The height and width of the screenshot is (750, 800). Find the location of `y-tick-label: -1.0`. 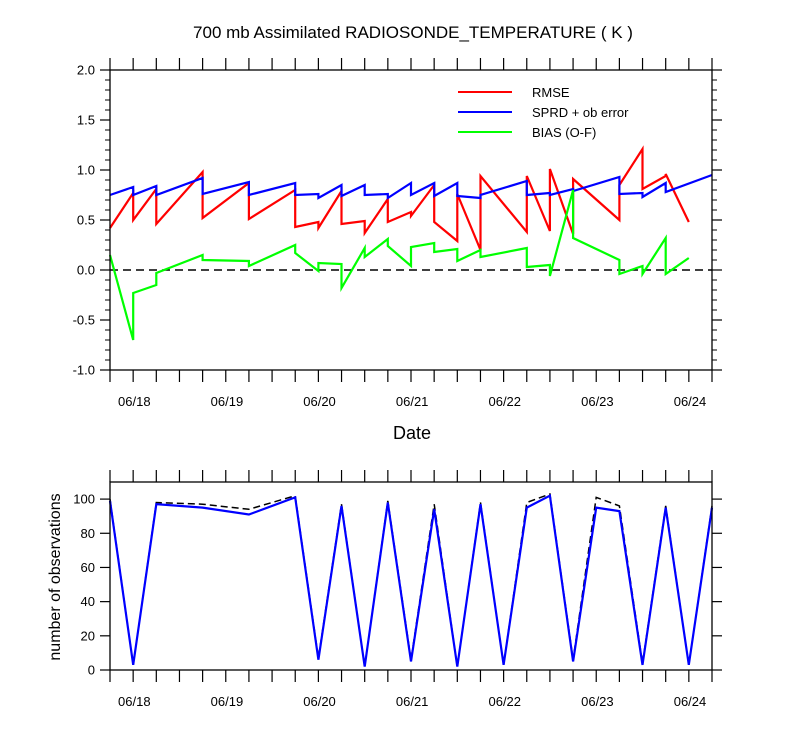

y-tick-label: -1.0 is located at coordinates (84, 370).